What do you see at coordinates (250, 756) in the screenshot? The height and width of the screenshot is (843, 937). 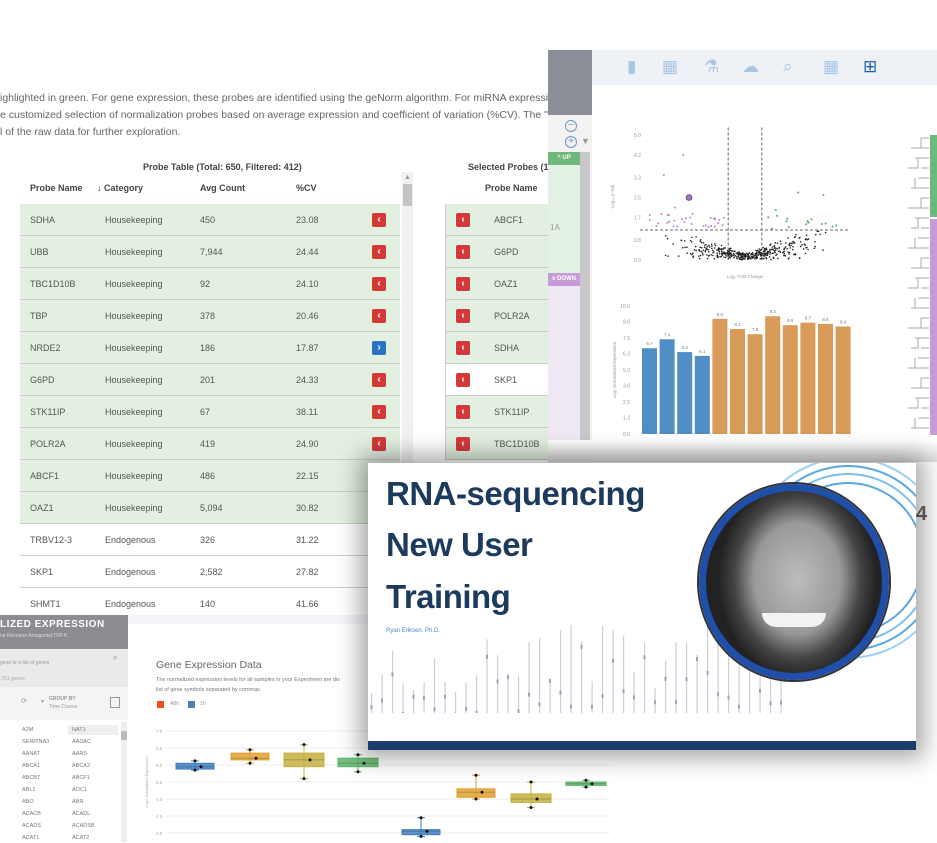 I see `box` at bounding box center [250, 756].